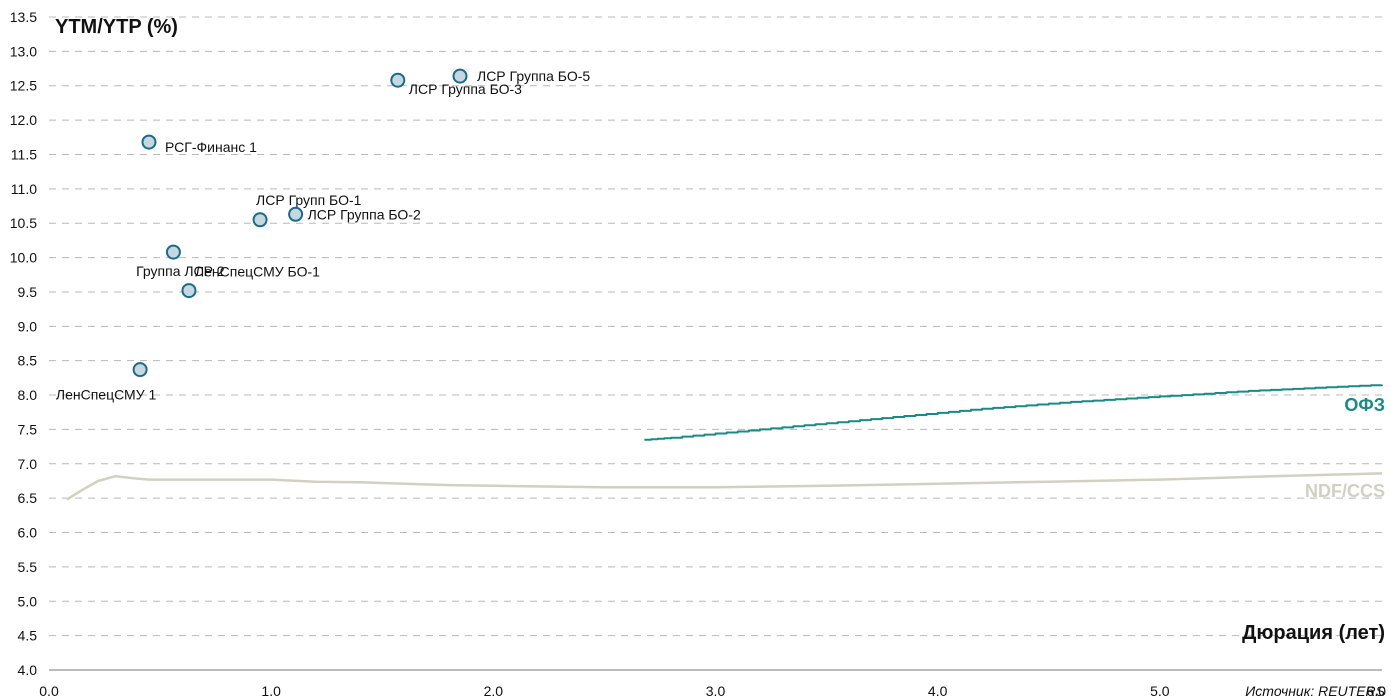 This screenshot has width=1391, height=700. I want to click on y-tick-label: 8.5, so click(28, 361).